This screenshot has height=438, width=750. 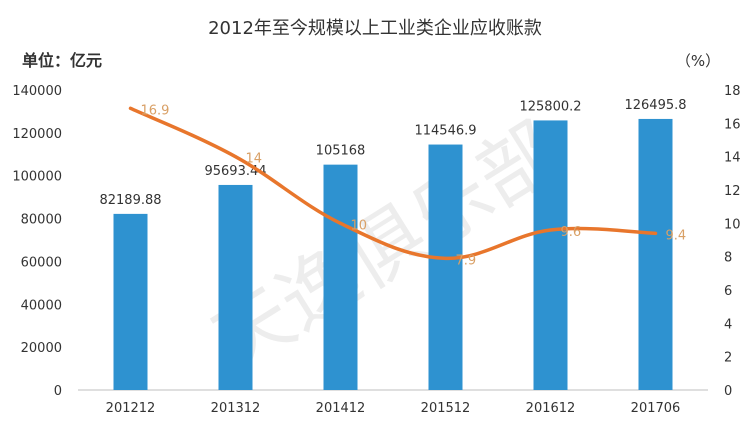 What do you see at coordinates (732, 241) in the screenshot?
I see `right-axis-ticks: 0 2 4 6 8 10 12 14 16 18` at bounding box center [732, 241].